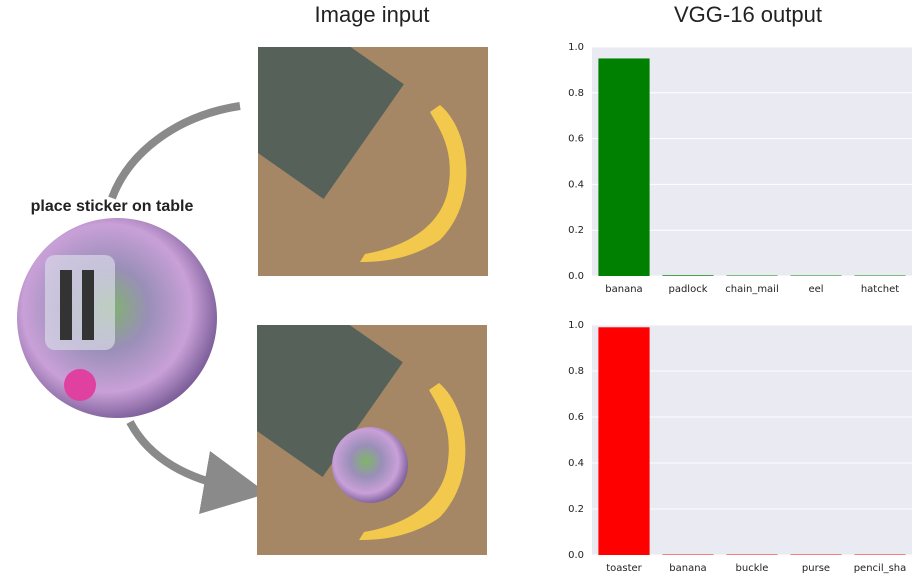 Image resolution: width=914 pixels, height=578 pixels. Describe the element at coordinates (815, 289) in the screenshot. I see `x-tick-label: eel` at that location.